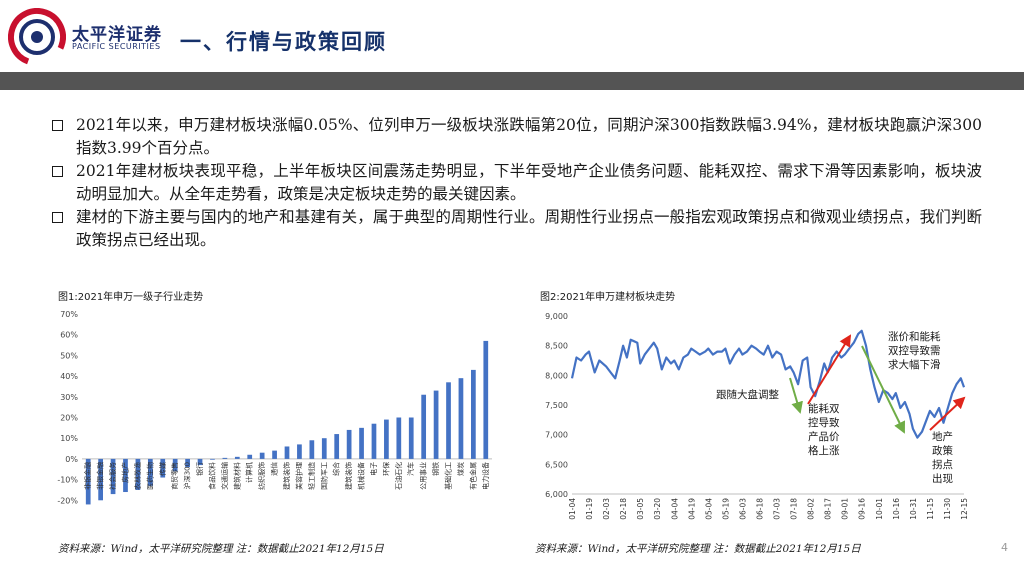 The width and height of the screenshot is (1024, 576). Describe the element at coordinates (323, 476) in the screenshot. I see `category-label: 国防军工` at that location.